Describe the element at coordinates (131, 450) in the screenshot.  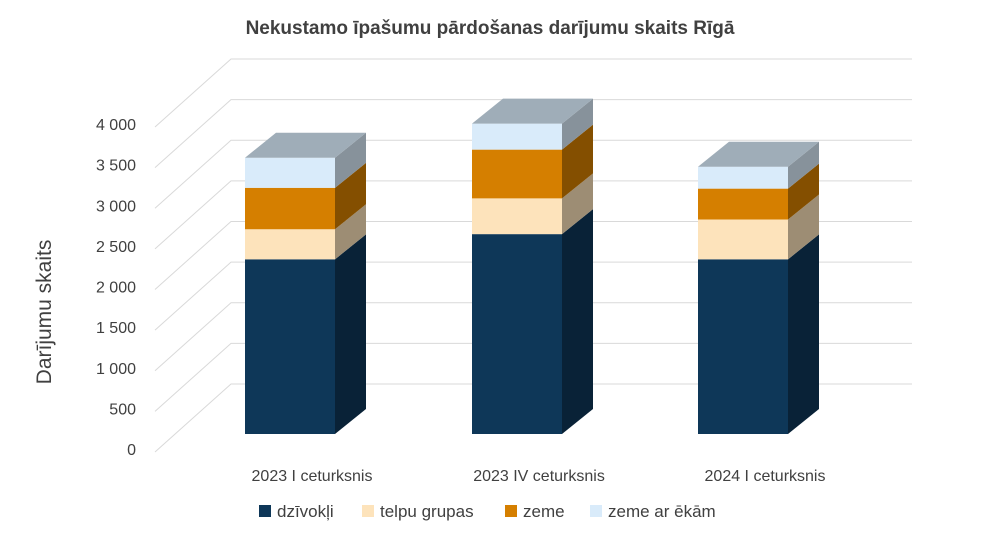
I see `y-tick-label: 0` at that location.